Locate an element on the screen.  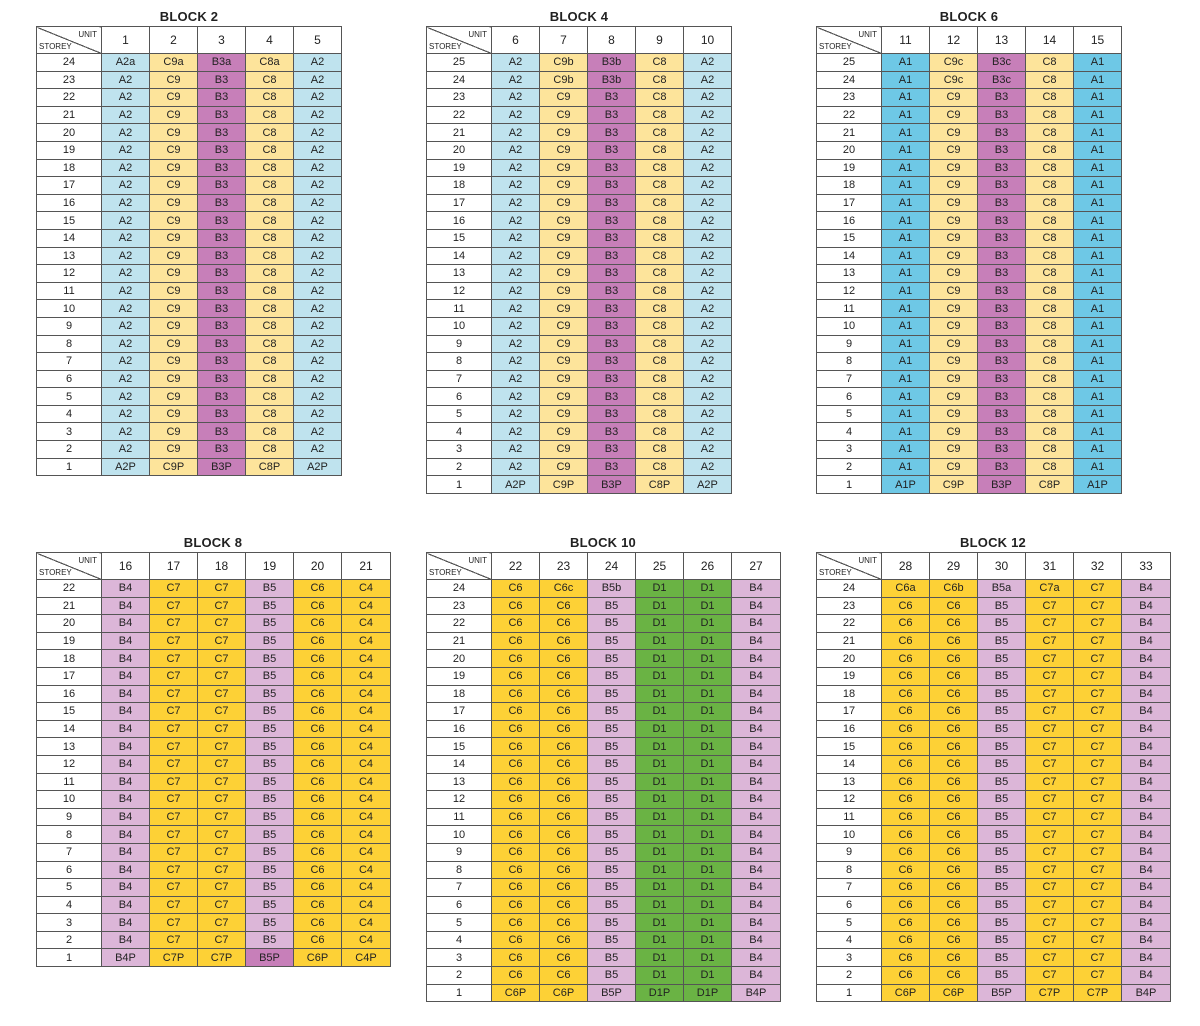
storey-row: 12 C6 C6 B5 C7 C7 B4 is located at coordinates (993, 799).